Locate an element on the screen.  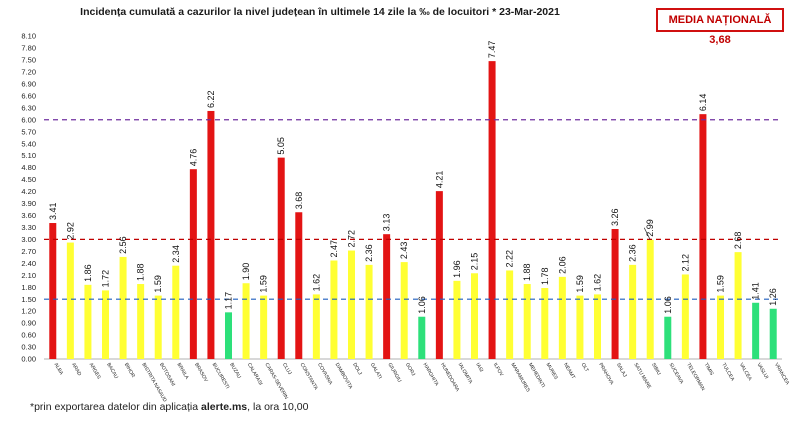
y-tick-label: 3.90 is located at coordinates (28, 203).